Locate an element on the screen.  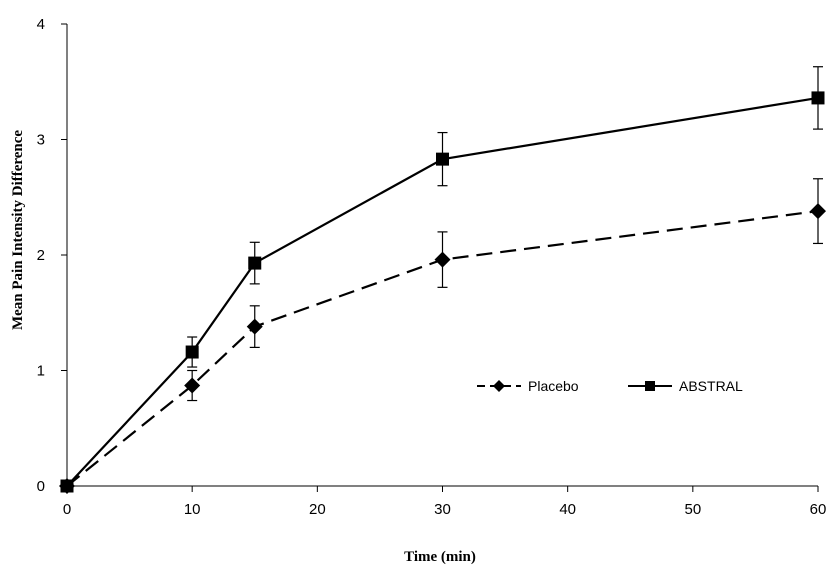
y-tick-label-4: 4 is located at coordinates (41, 24).